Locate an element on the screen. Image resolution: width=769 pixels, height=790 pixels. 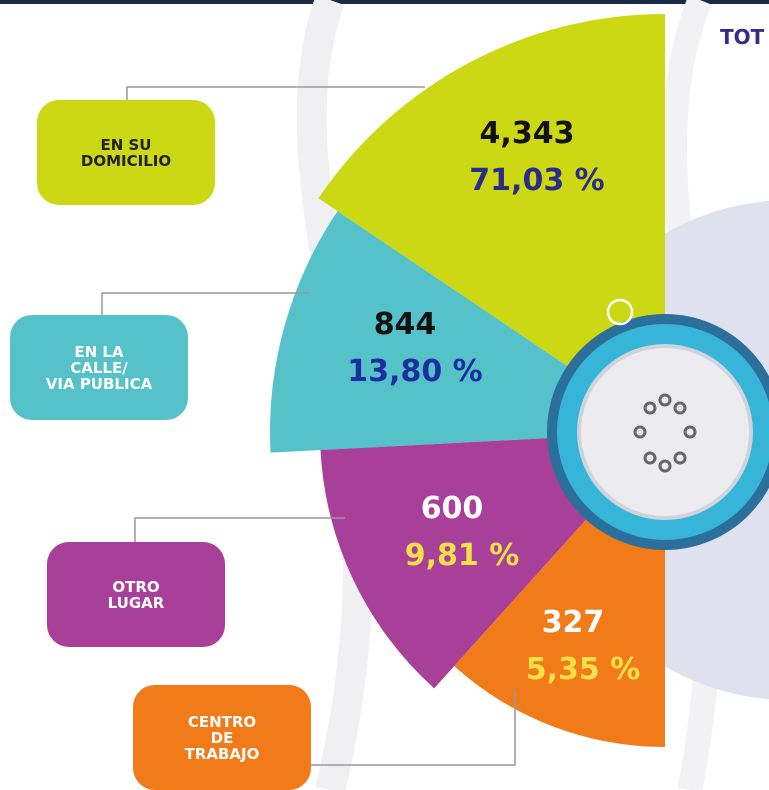
center-disc is located at coordinates (665, 432).